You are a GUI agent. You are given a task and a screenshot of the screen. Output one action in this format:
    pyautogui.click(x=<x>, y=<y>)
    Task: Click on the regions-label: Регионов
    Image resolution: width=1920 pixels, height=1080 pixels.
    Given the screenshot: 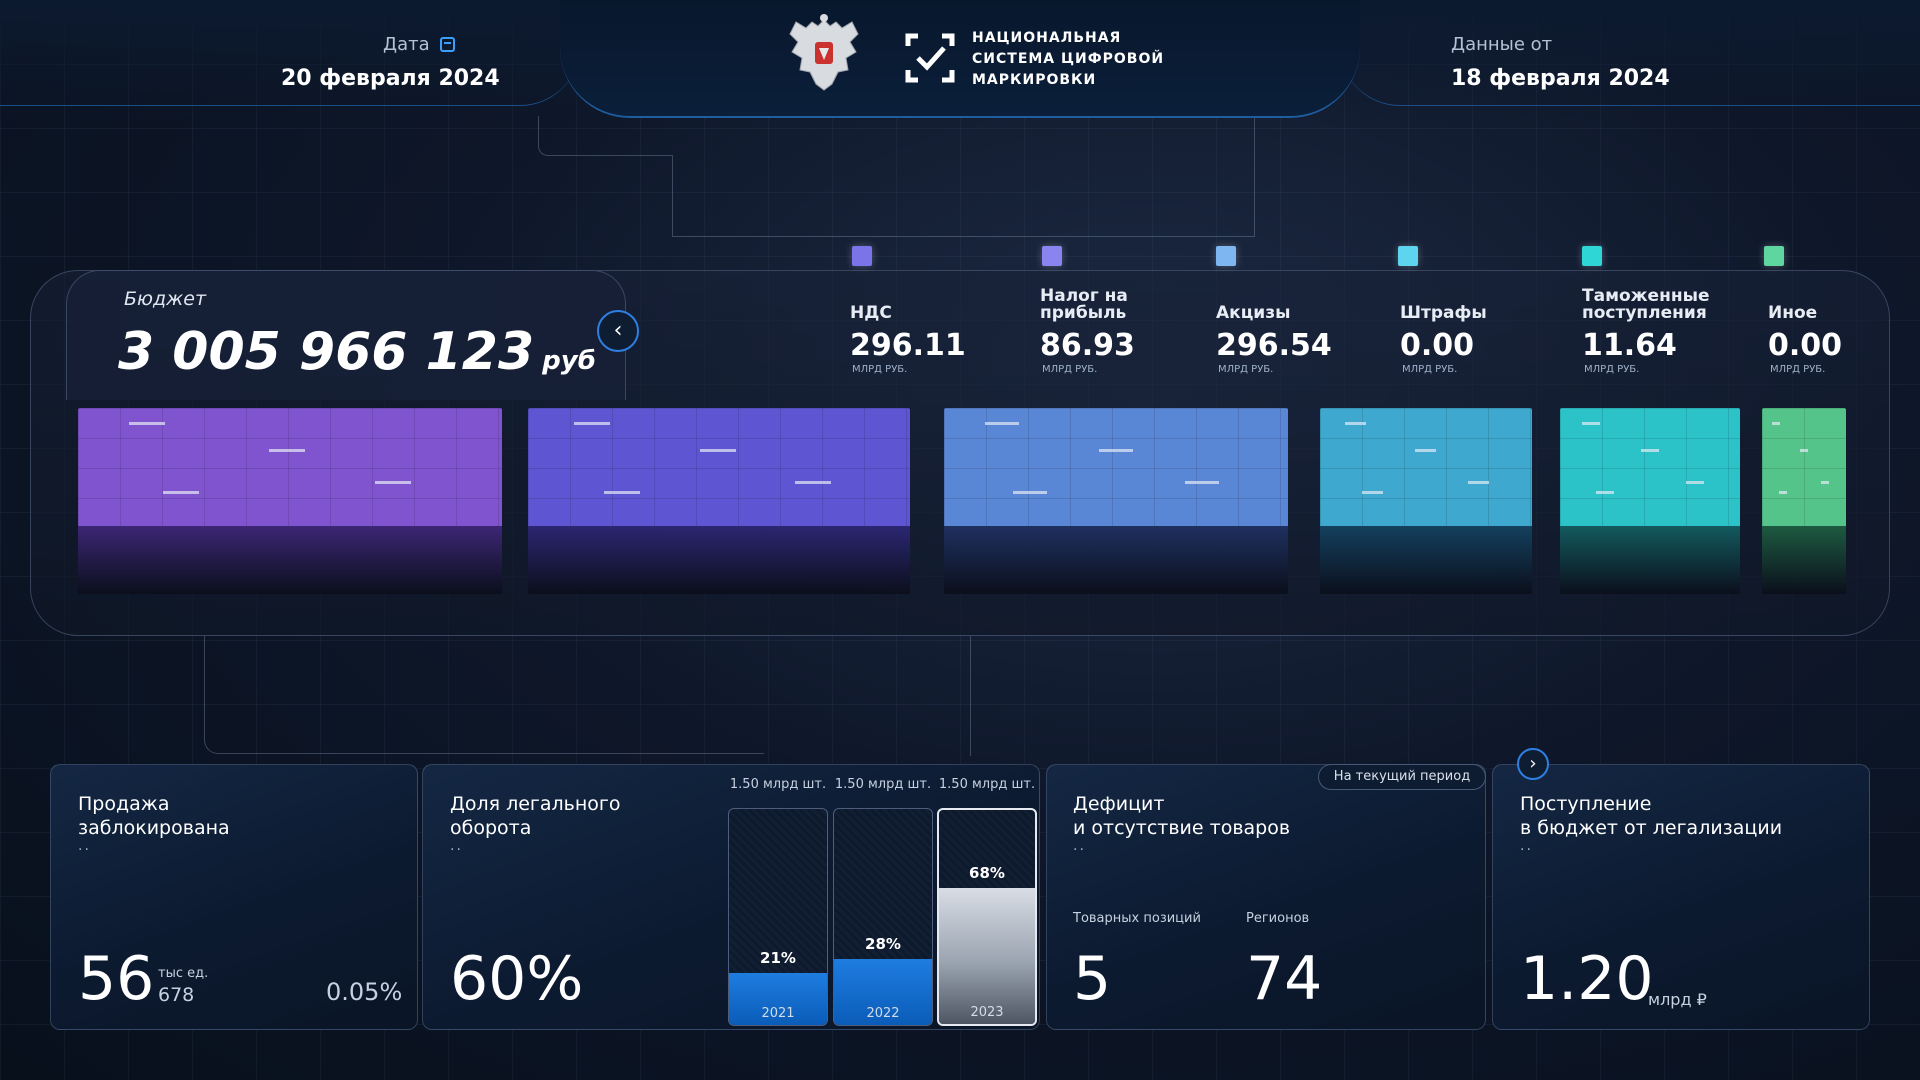 What is the action you would take?
    pyautogui.click(x=1278, y=918)
    